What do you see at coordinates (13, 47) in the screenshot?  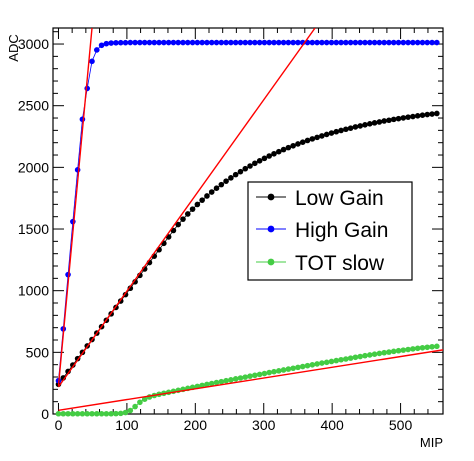 I see `y-axis-title: ADC` at bounding box center [13, 47].